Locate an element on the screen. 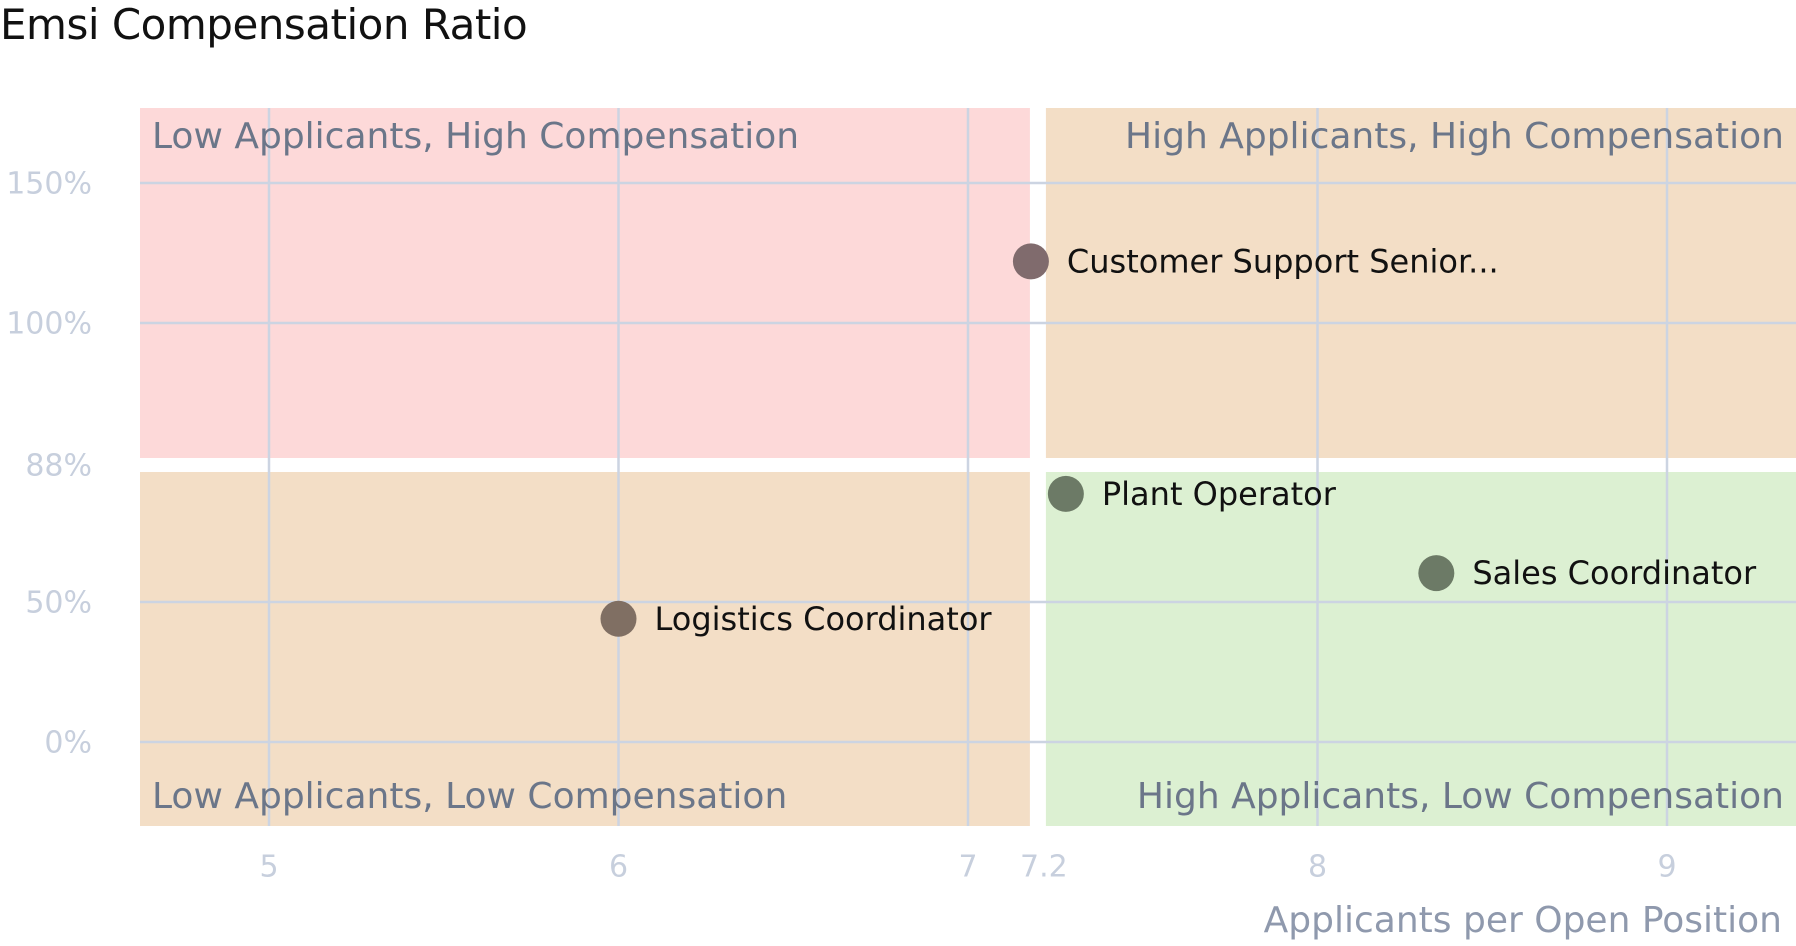 The height and width of the screenshot is (946, 1796). x-tick-label: 9 is located at coordinates (1666, 867).